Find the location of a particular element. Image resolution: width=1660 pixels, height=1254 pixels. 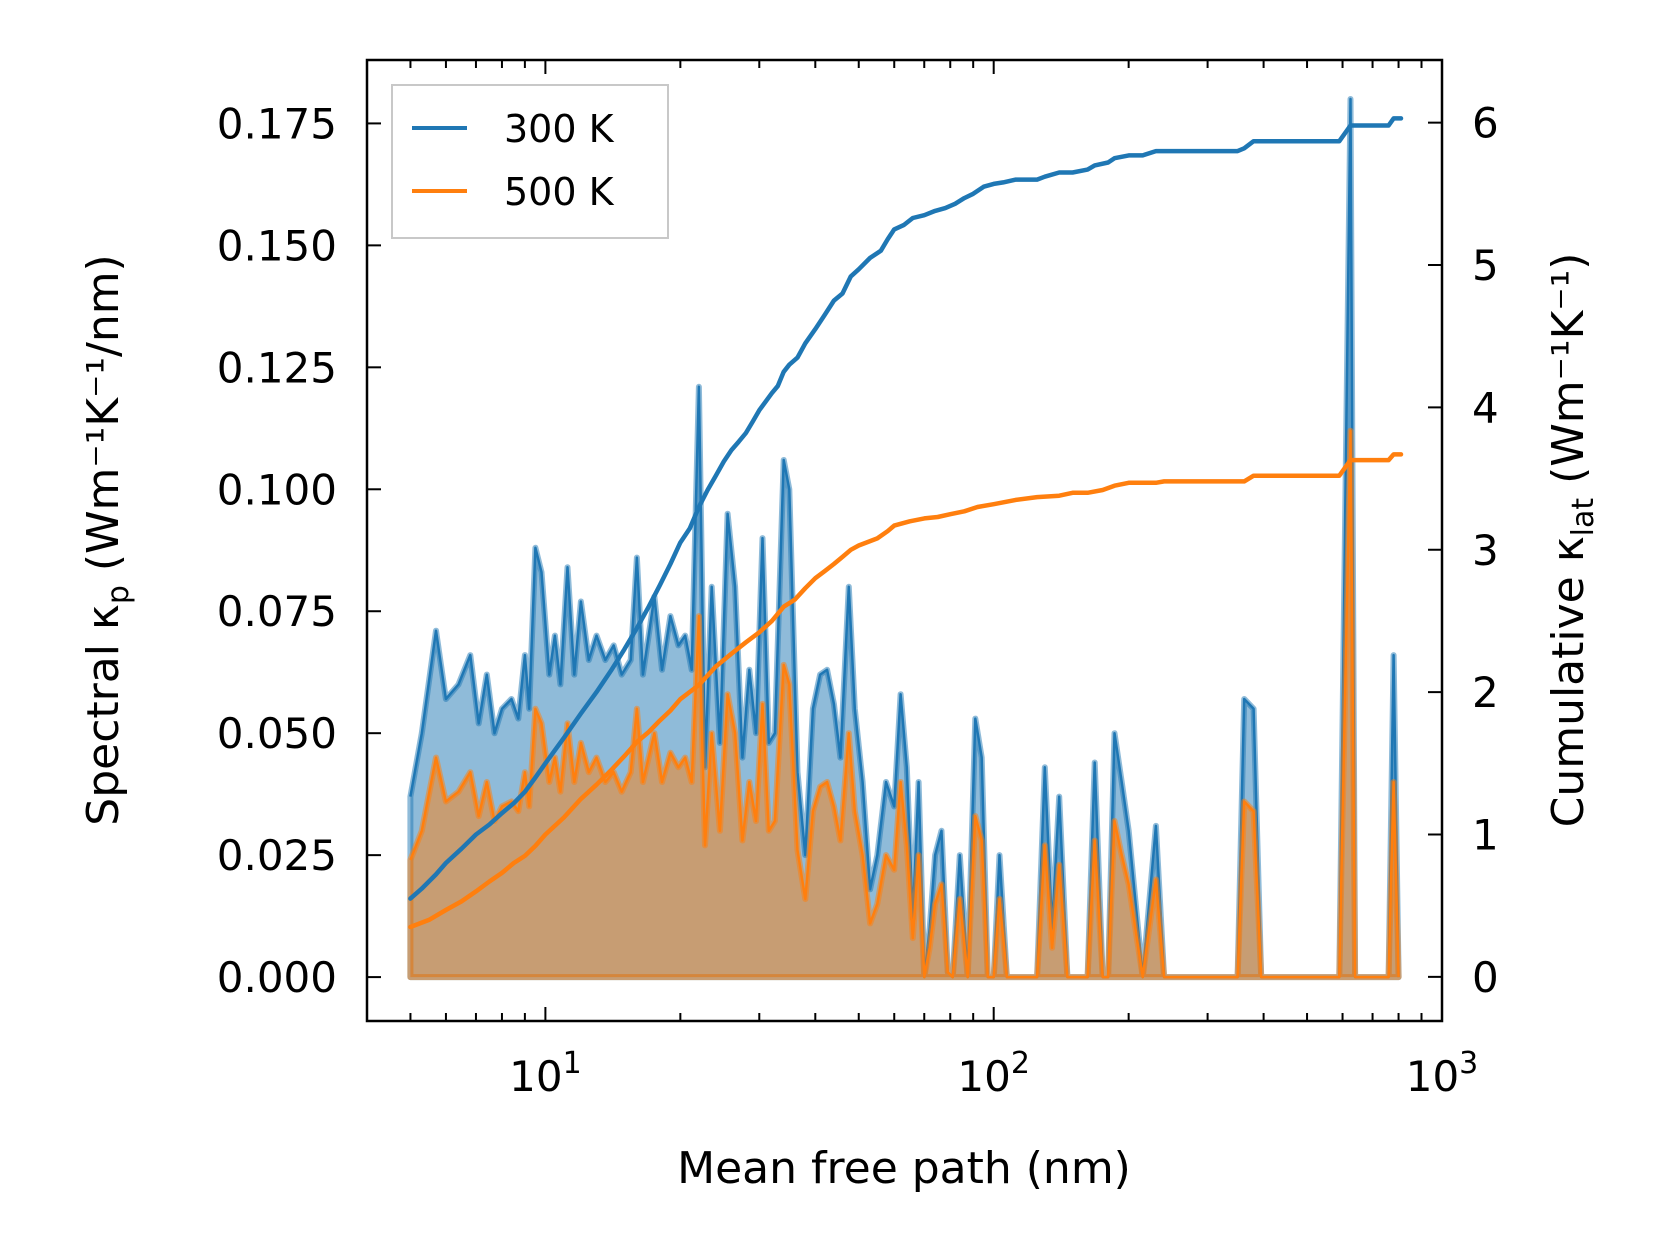

y-left-label-prefix: Spectral κ is located at coordinates (103, 715).